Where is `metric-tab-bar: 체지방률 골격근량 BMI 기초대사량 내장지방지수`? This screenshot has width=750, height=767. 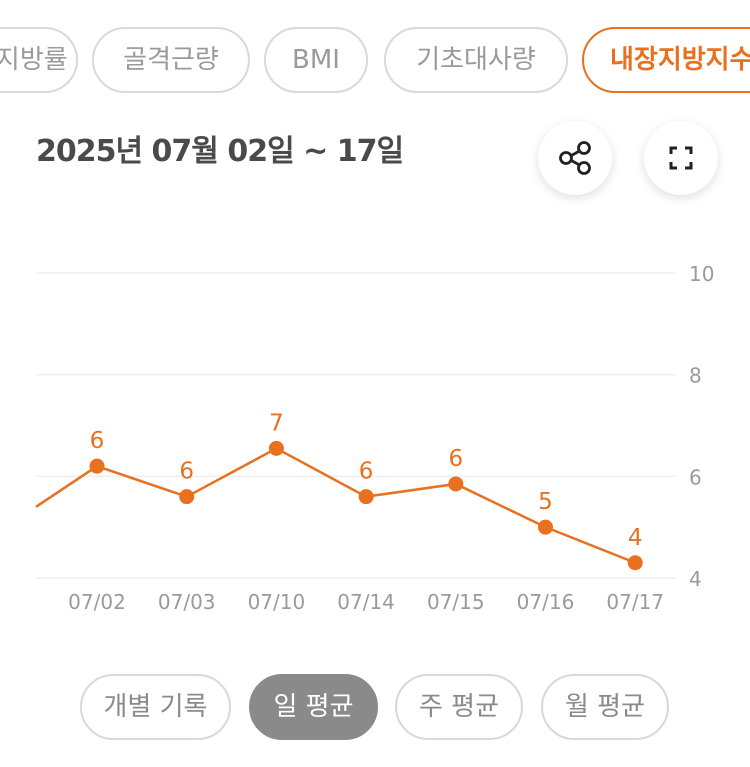
metric-tab-bar: 체지방률 골격근량 BMI 기초대사량 내장지방지수 is located at coordinates (375, 60).